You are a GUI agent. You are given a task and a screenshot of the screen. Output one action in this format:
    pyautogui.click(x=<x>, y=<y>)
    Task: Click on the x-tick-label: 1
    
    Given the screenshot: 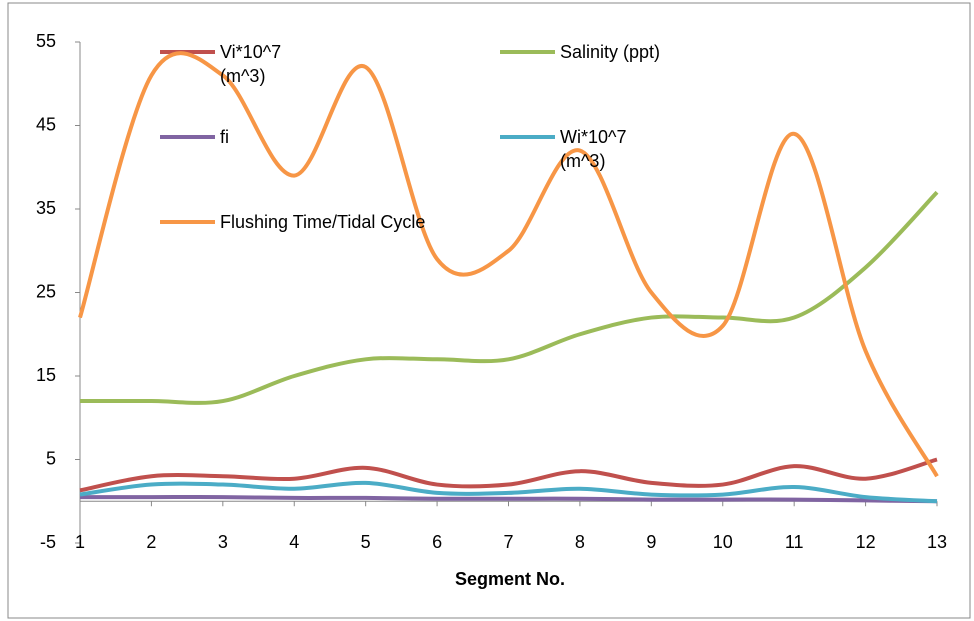 What is the action you would take?
    pyautogui.click(x=80, y=542)
    